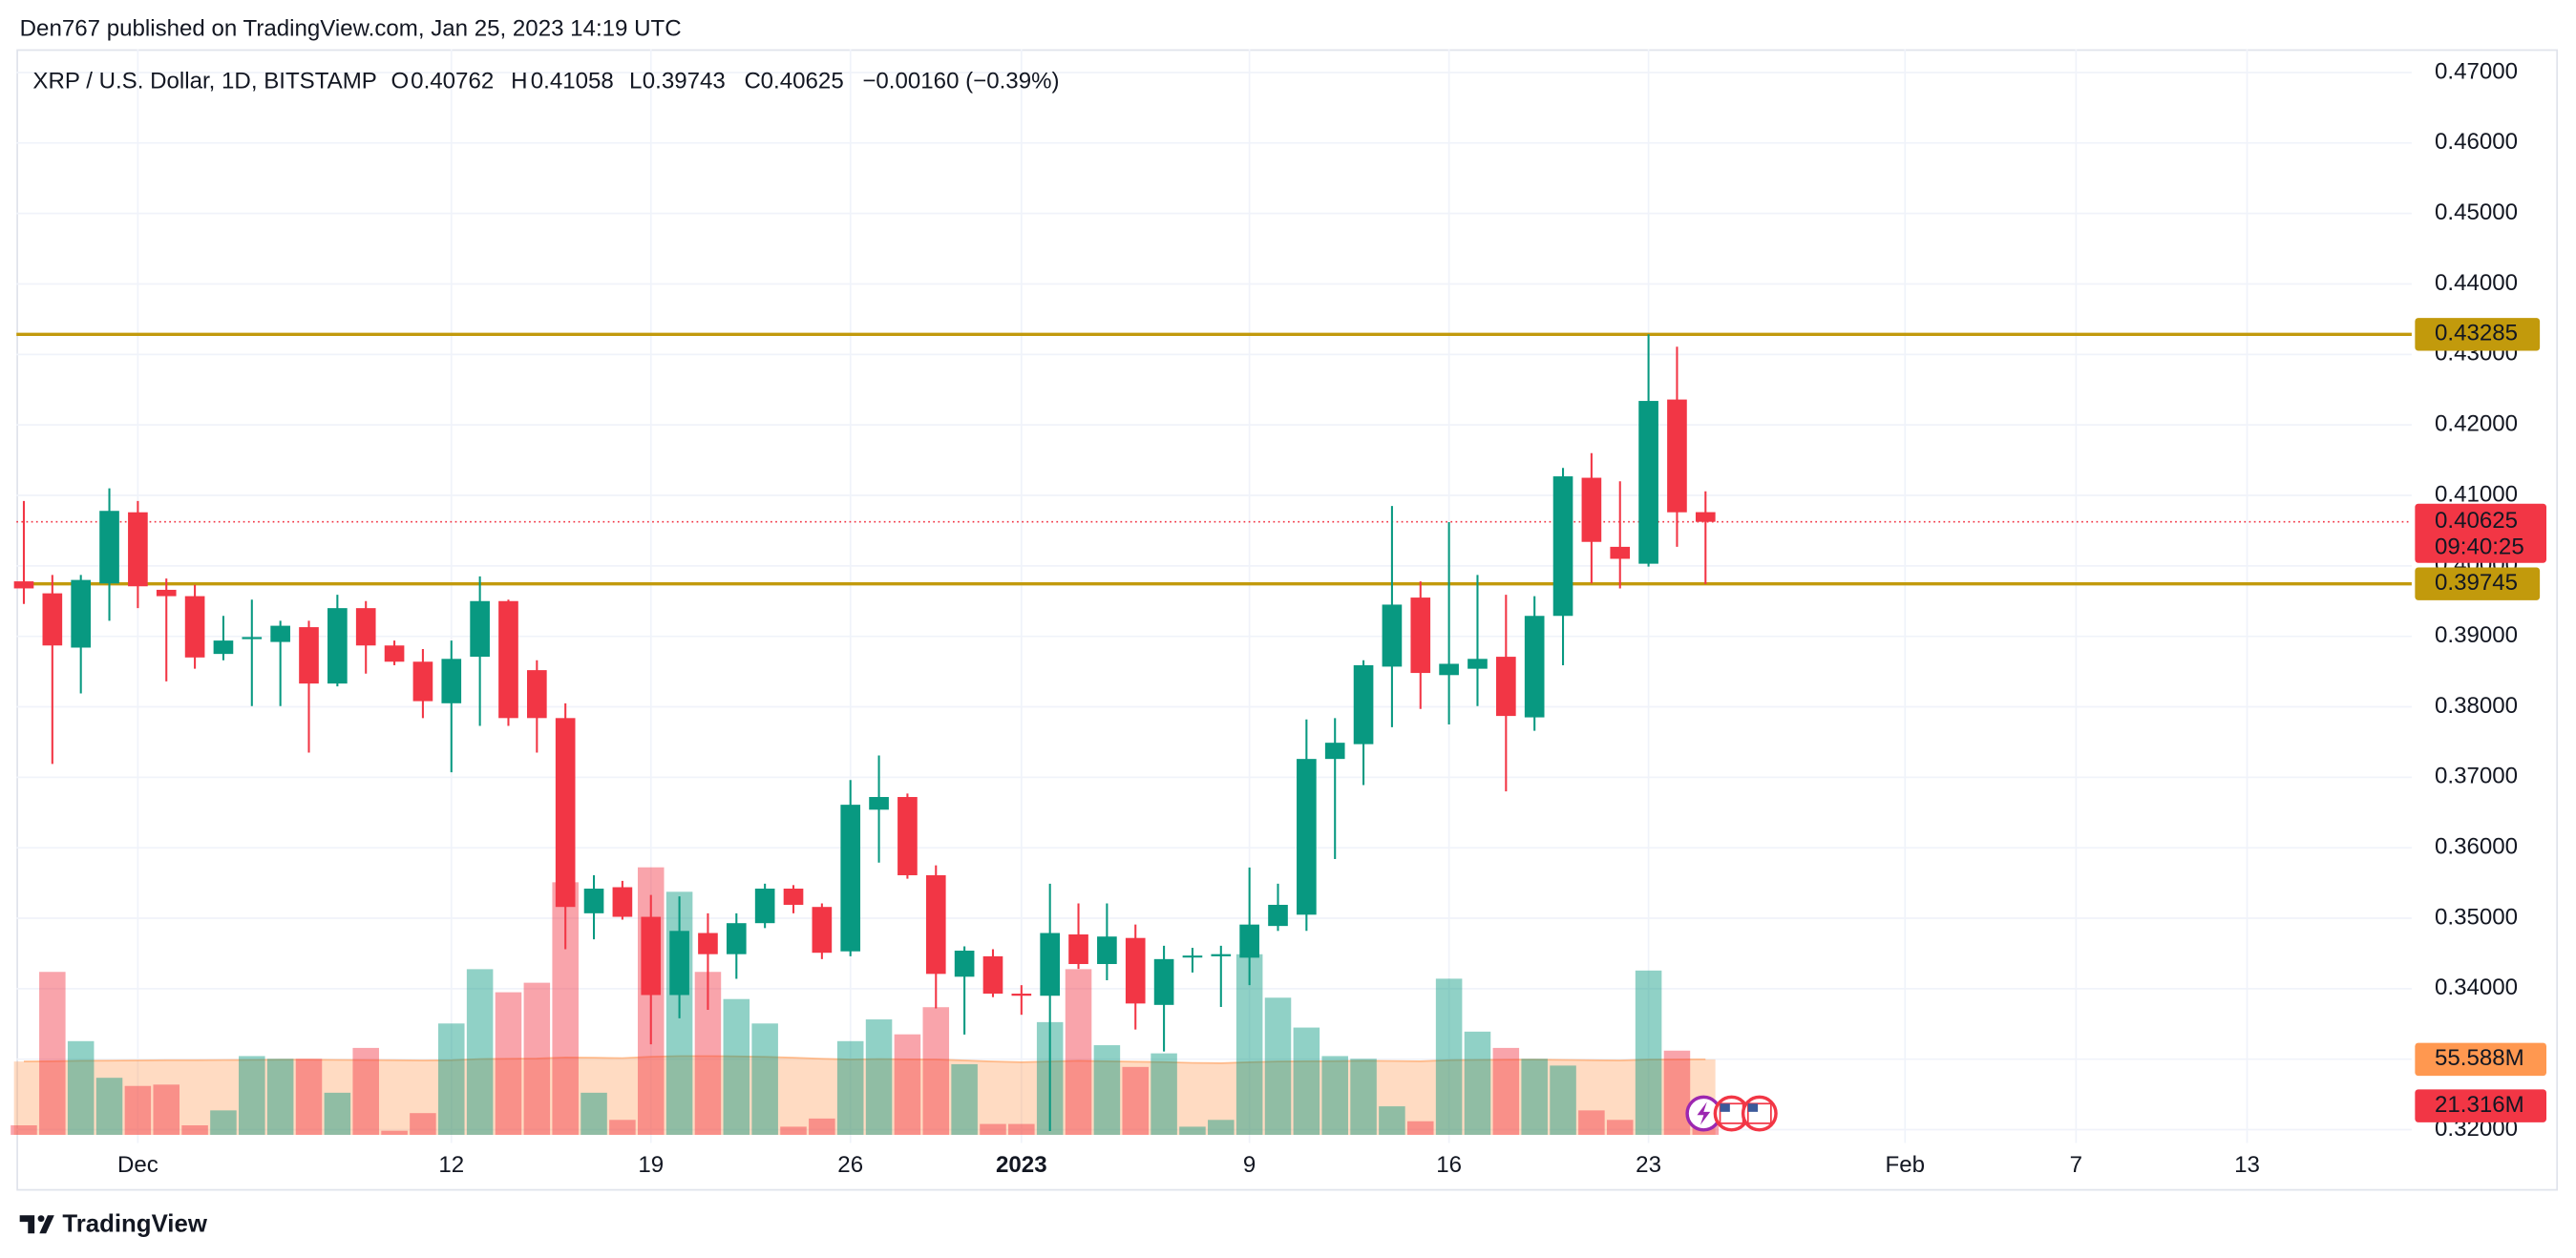 The image size is (2576, 1258). I want to click on level-label: 0.39745, so click(2476, 583).